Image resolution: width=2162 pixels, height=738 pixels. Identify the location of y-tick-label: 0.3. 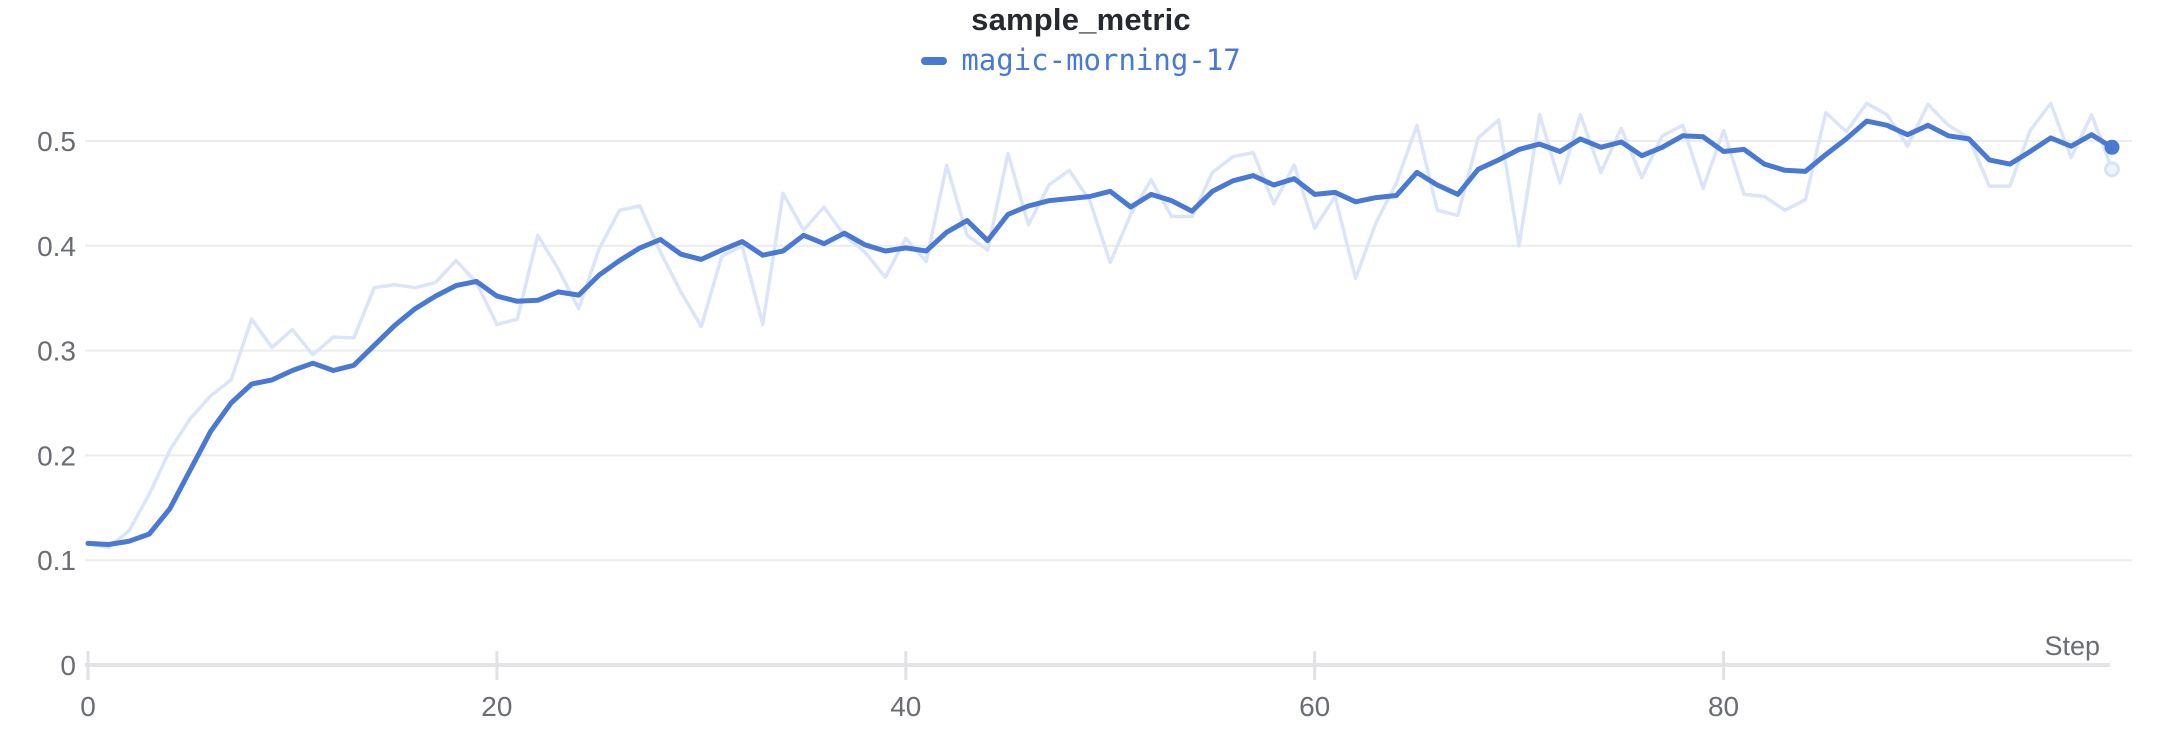
(56, 351).